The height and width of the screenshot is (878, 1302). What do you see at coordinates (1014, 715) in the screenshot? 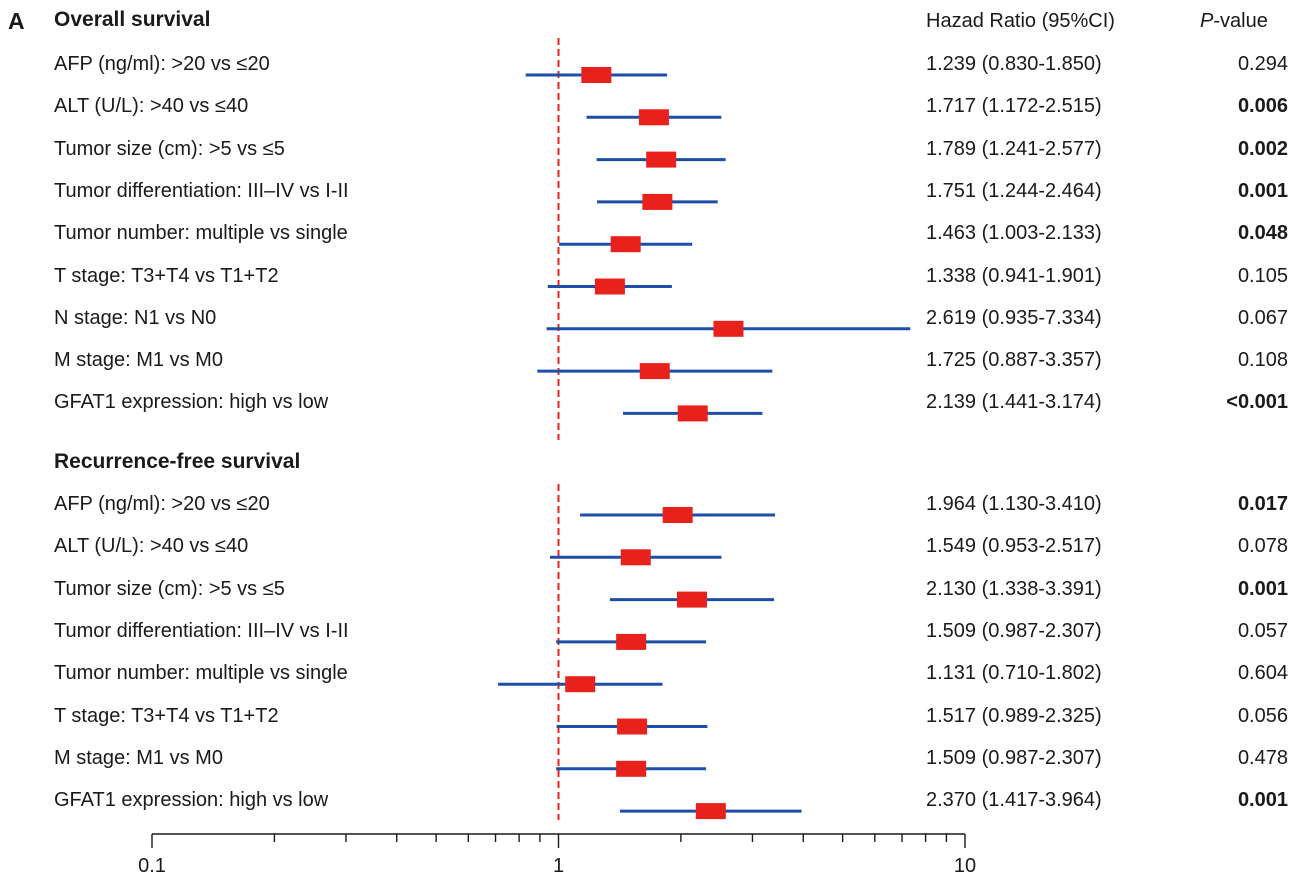
I see `hazard-ratio-text: 1.517 (0.989-2.325)` at bounding box center [1014, 715].